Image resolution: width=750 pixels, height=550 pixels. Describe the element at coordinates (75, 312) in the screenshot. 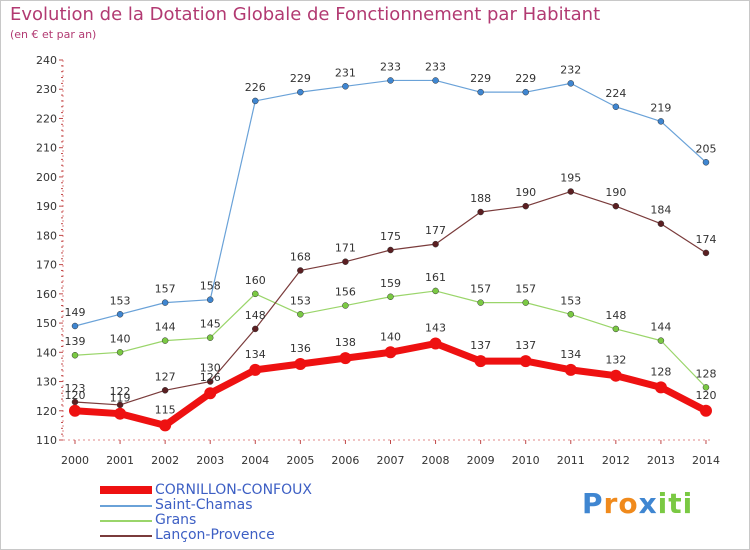

I see `data-label-saint-chamas: 149` at that location.